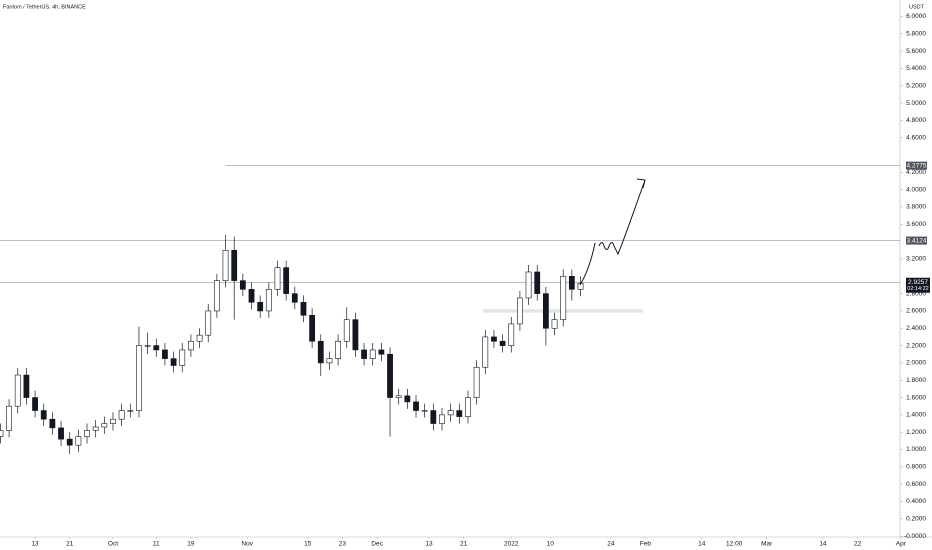 Image resolution: width=932 pixels, height=550 pixels. I want to click on y-tick-label: 2.4000, so click(916, 328).